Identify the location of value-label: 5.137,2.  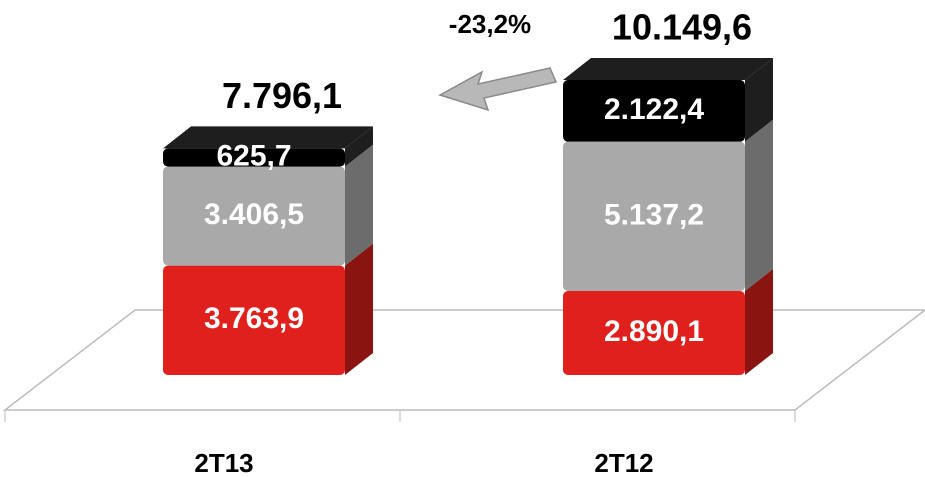
(654, 214).